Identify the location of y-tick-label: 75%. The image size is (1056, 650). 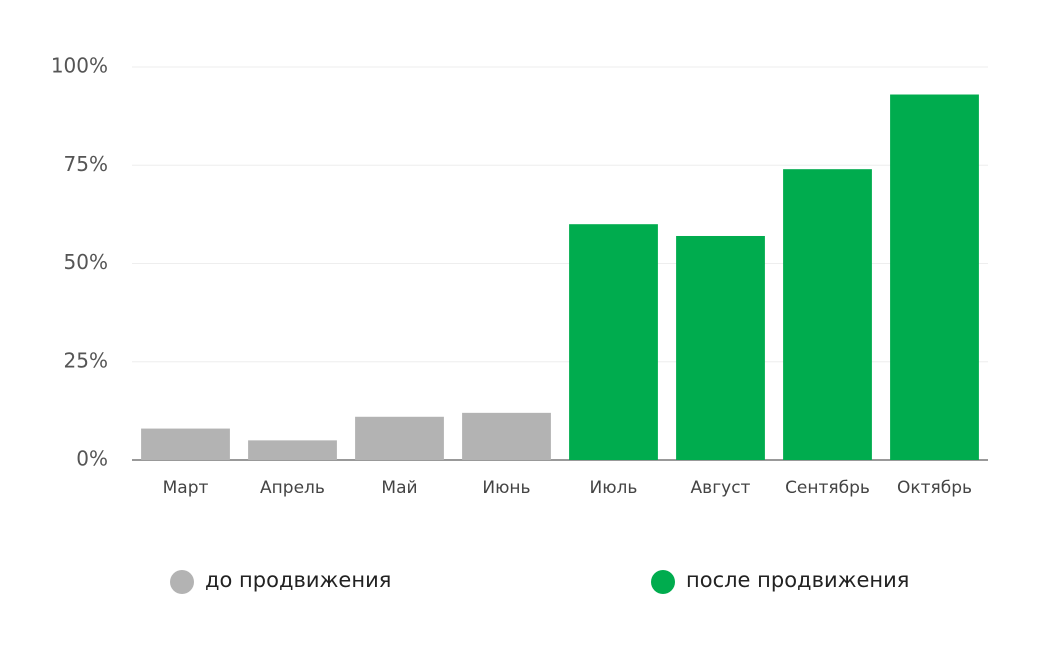
(86, 164).